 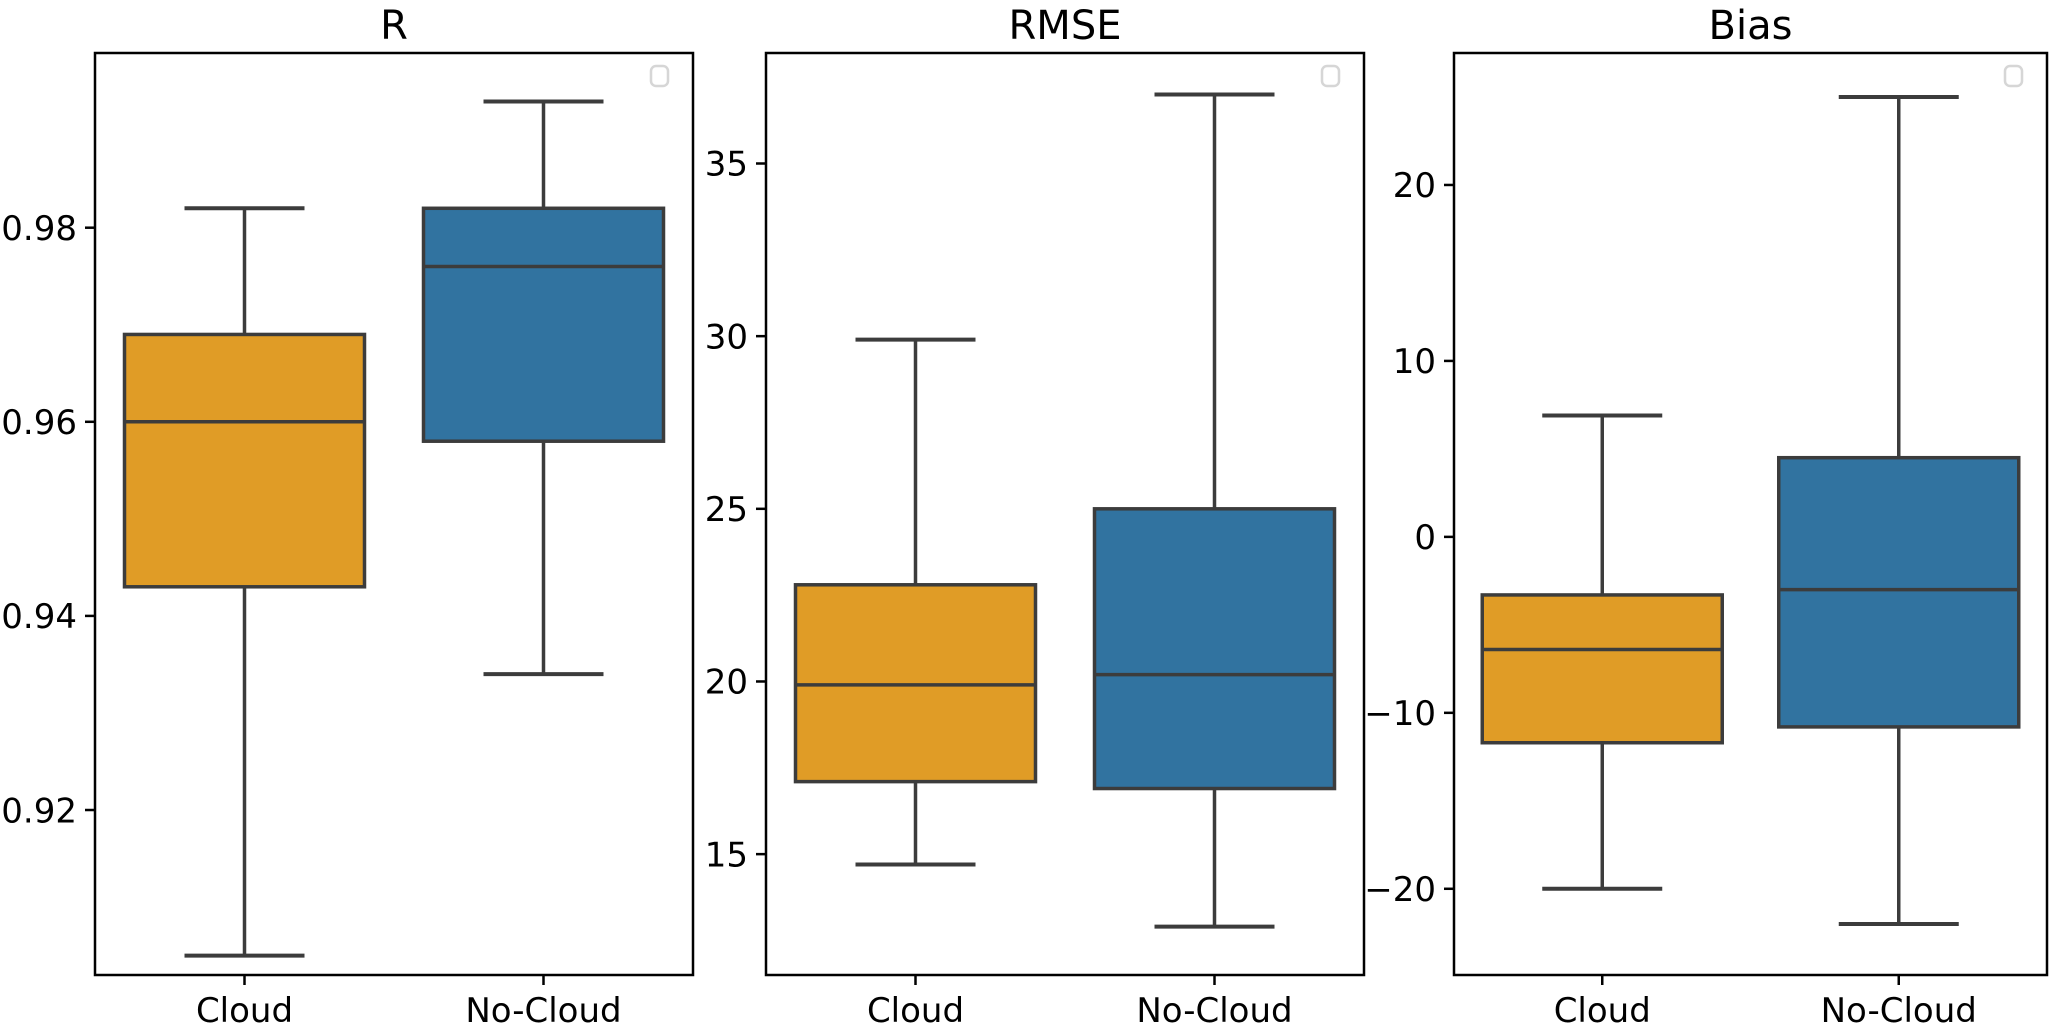 What do you see at coordinates (39, 229) in the screenshot?
I see `y-tick-label: 0.98` at bounding box center [39, 229].